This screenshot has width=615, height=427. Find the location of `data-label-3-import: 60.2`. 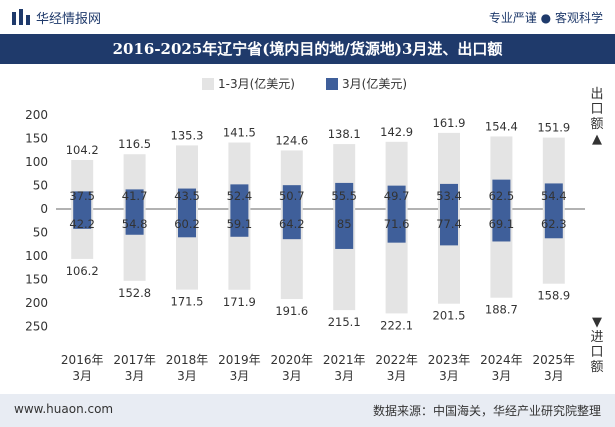

data-label-3-import: 60.2 is located at coordinates (187, 224).